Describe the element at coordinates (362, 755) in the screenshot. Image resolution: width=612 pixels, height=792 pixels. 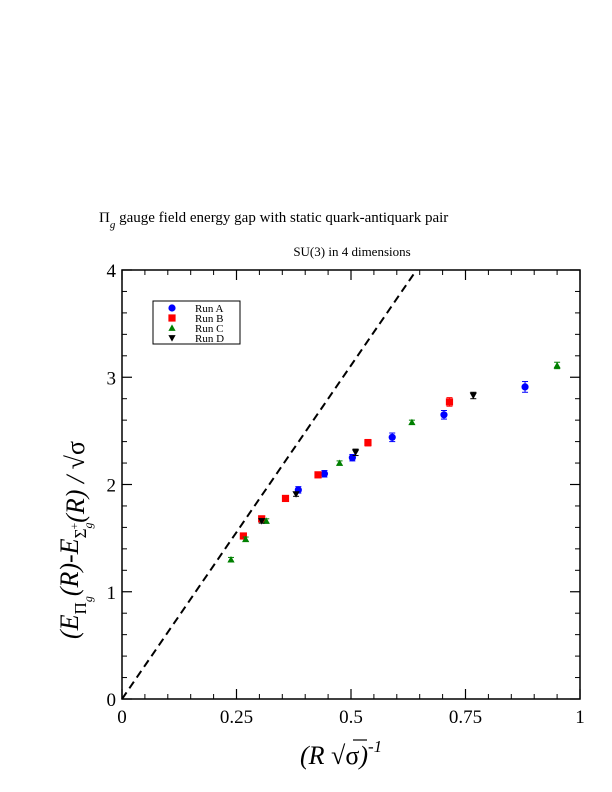
I see `x-axis-label-close: )` at that location.